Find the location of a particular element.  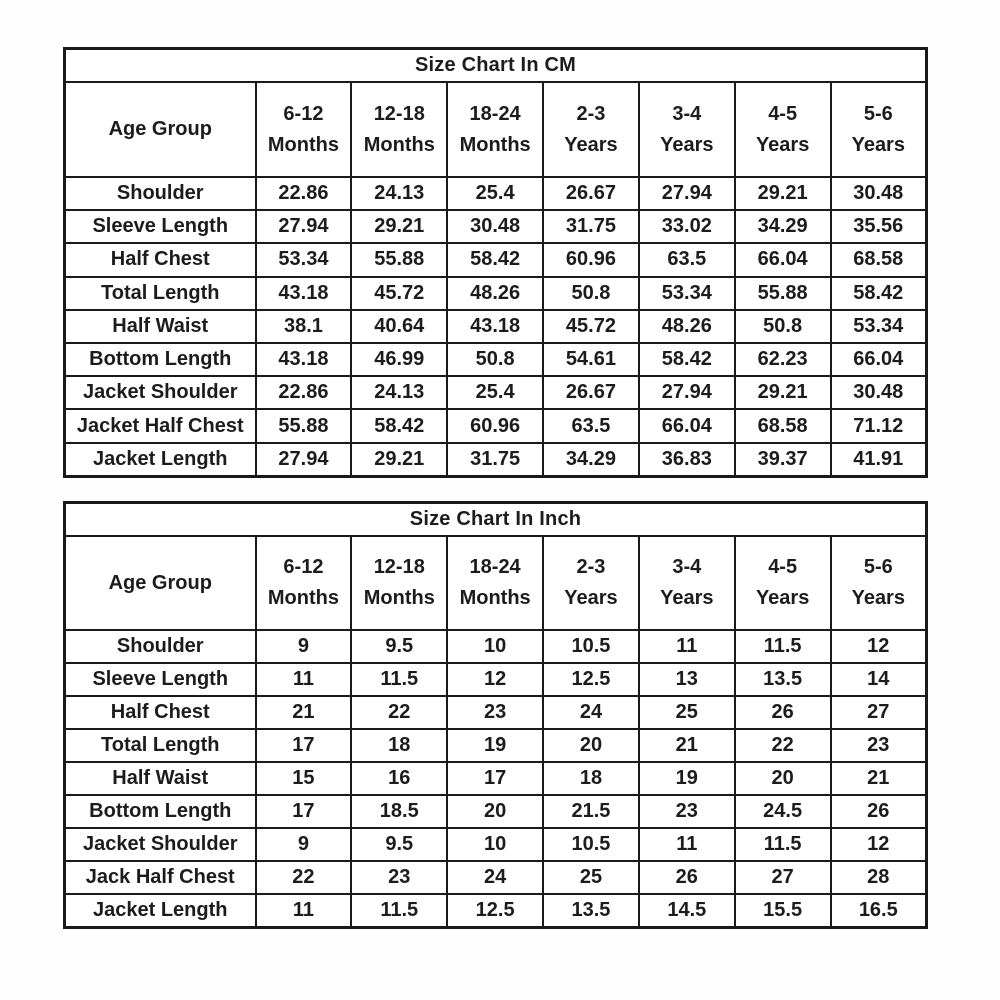

size-value-cell: 35.56 is located at coordinates (878, 227).